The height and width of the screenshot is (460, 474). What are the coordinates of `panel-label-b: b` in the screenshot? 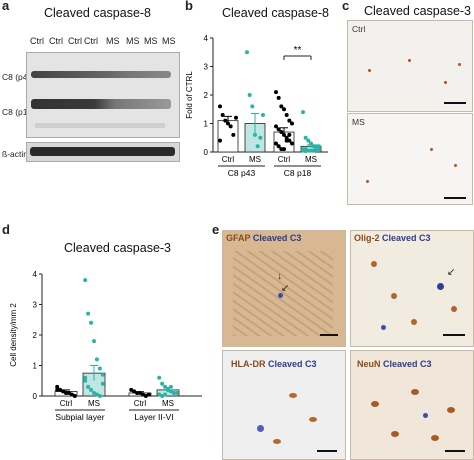 It's located at (189, 6).